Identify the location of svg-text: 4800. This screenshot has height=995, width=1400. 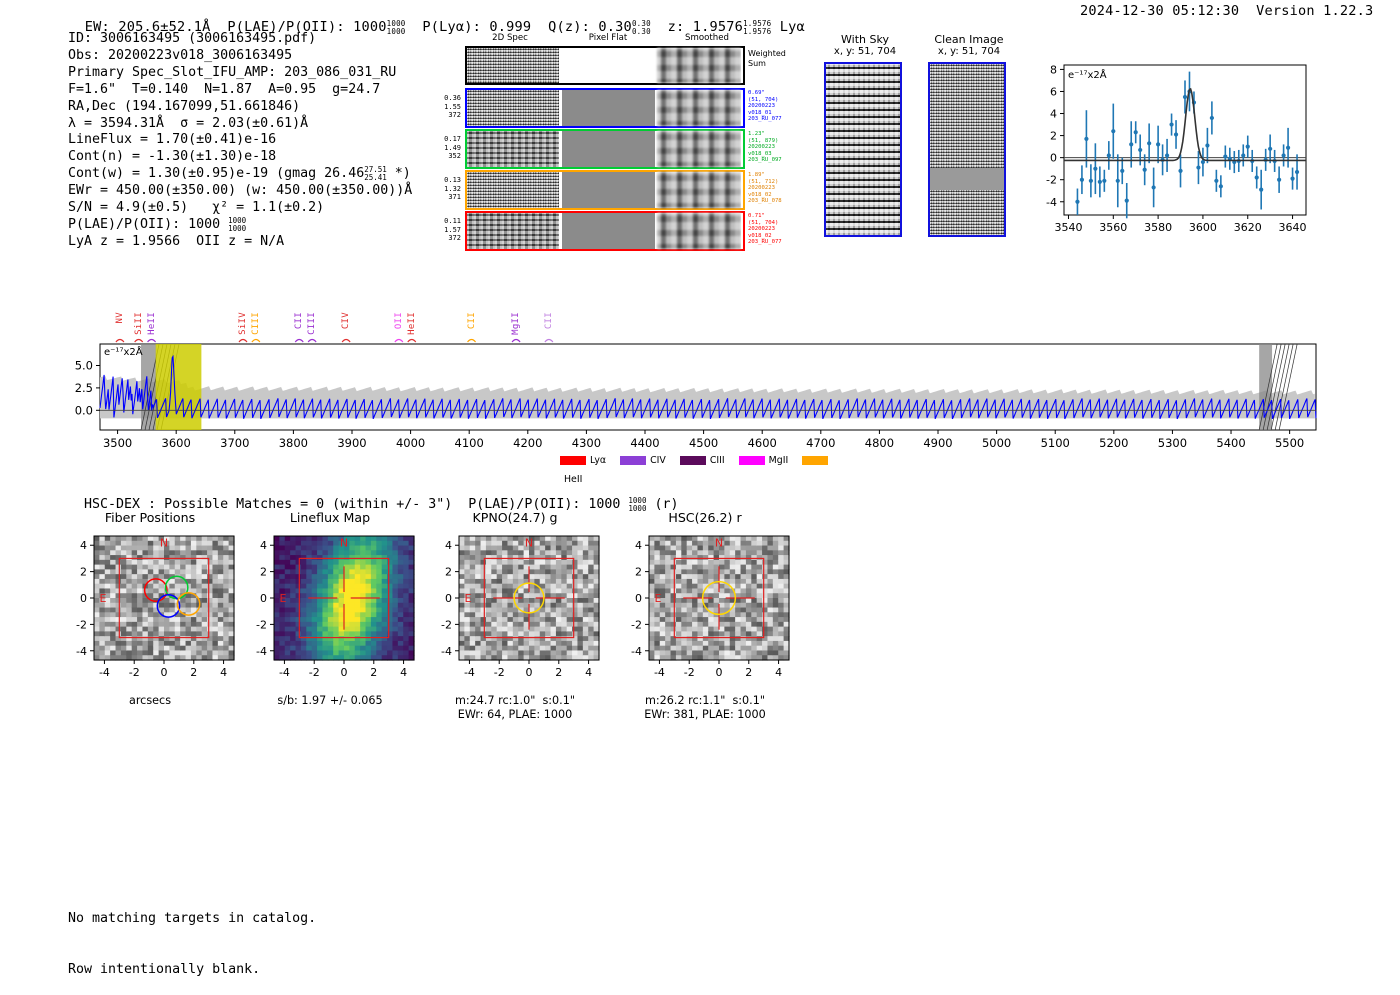
(879, 443).